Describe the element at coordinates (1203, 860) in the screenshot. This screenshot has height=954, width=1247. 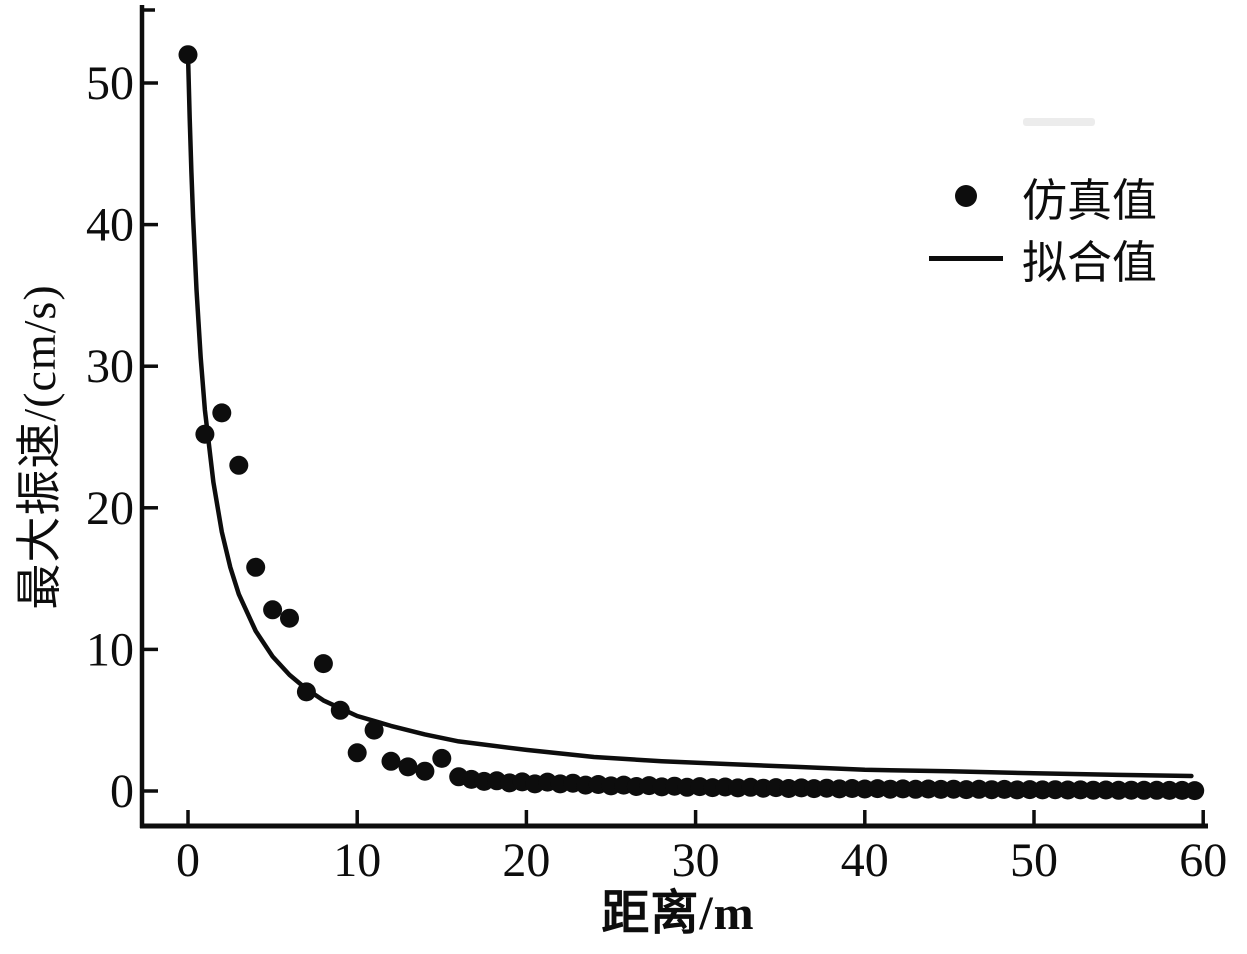
I see `x-tick-label: 60` at that location.